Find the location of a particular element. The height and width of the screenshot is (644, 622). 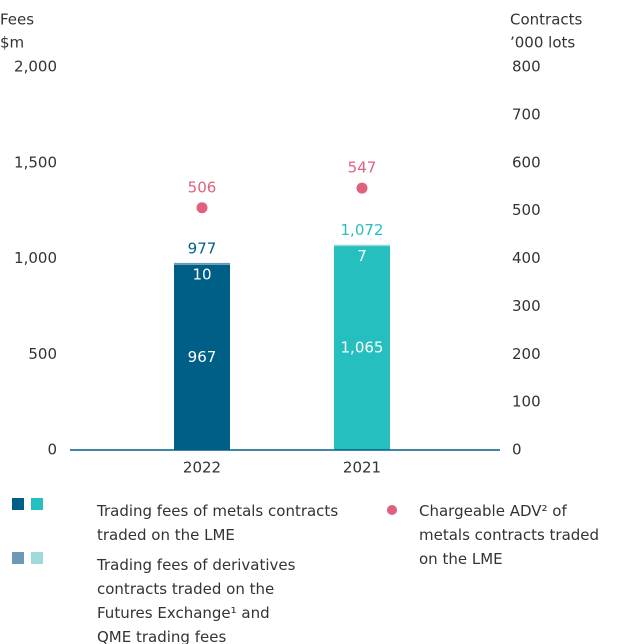

y2-axis-label: ’000 lots is located at coordinates (542, 43).